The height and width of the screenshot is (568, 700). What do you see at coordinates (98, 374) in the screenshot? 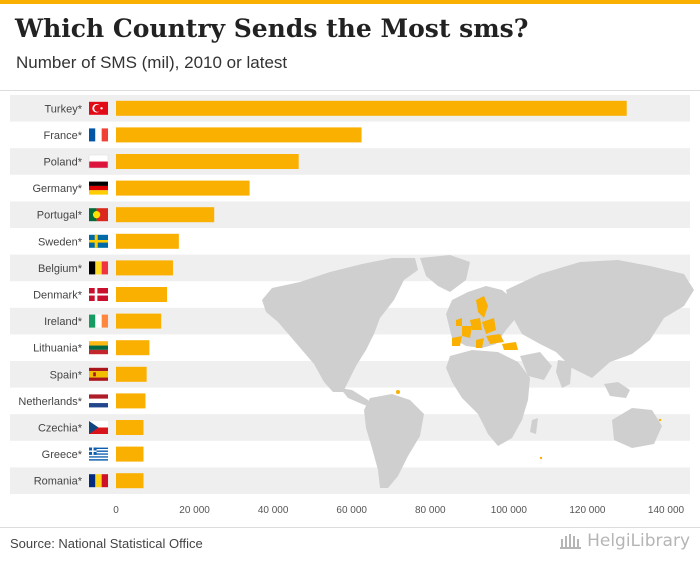
I see `spain-flag-icon` at bounding box center [98, 374].